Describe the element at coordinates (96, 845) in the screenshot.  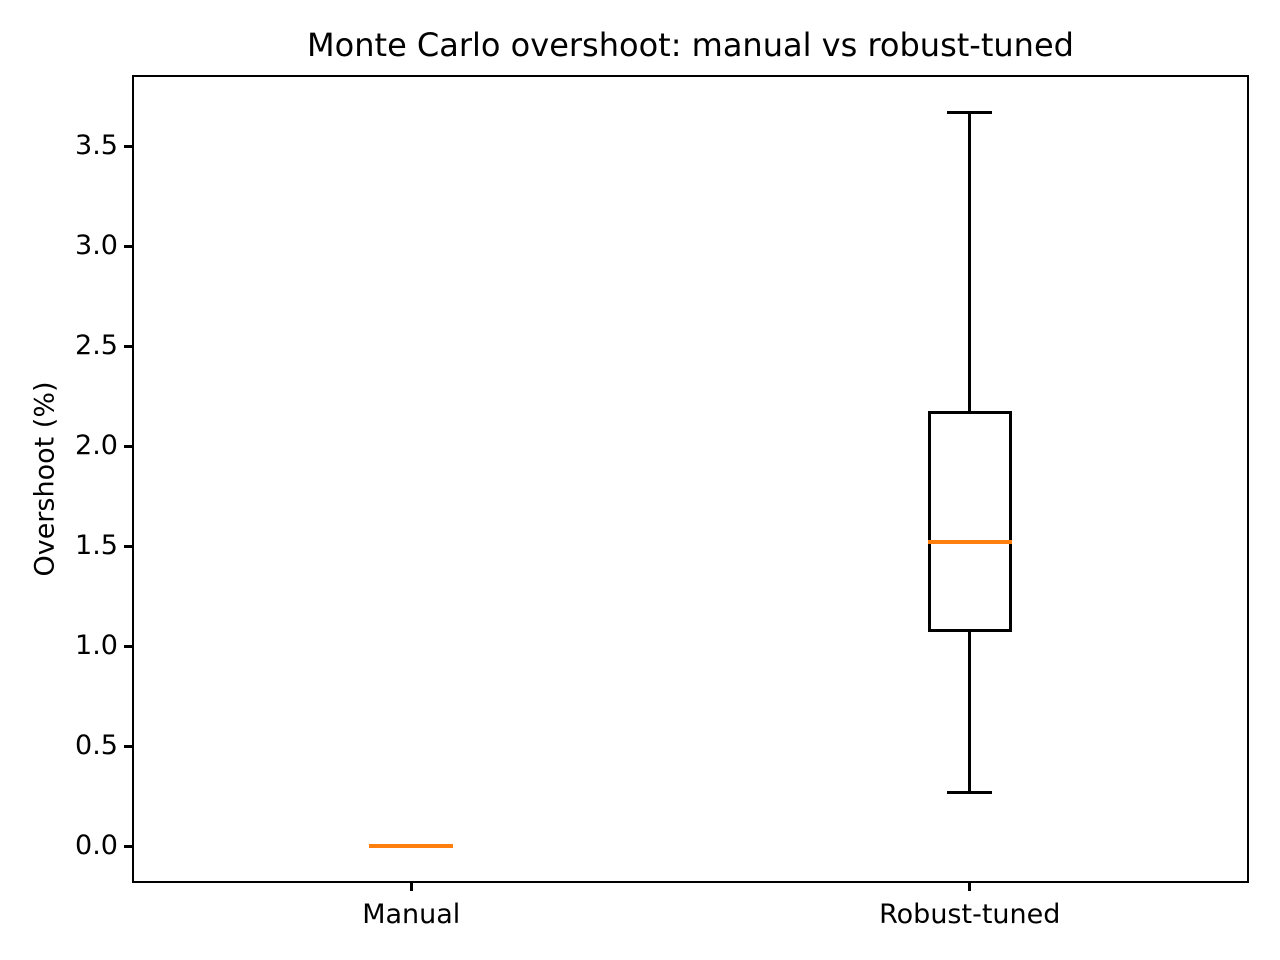
I see `y-tick-label: 0.0` at that location.